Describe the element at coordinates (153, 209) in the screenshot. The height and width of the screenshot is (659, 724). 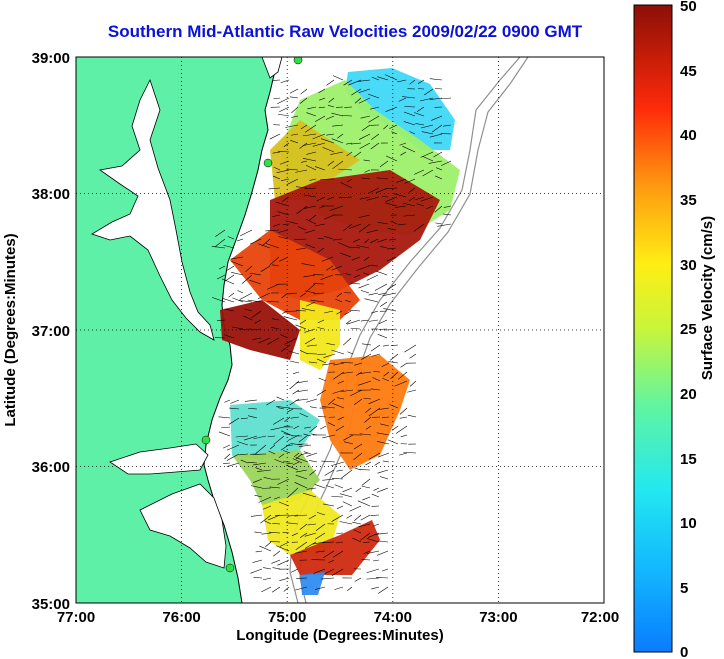
I see `chesapeake-bay` at that location.